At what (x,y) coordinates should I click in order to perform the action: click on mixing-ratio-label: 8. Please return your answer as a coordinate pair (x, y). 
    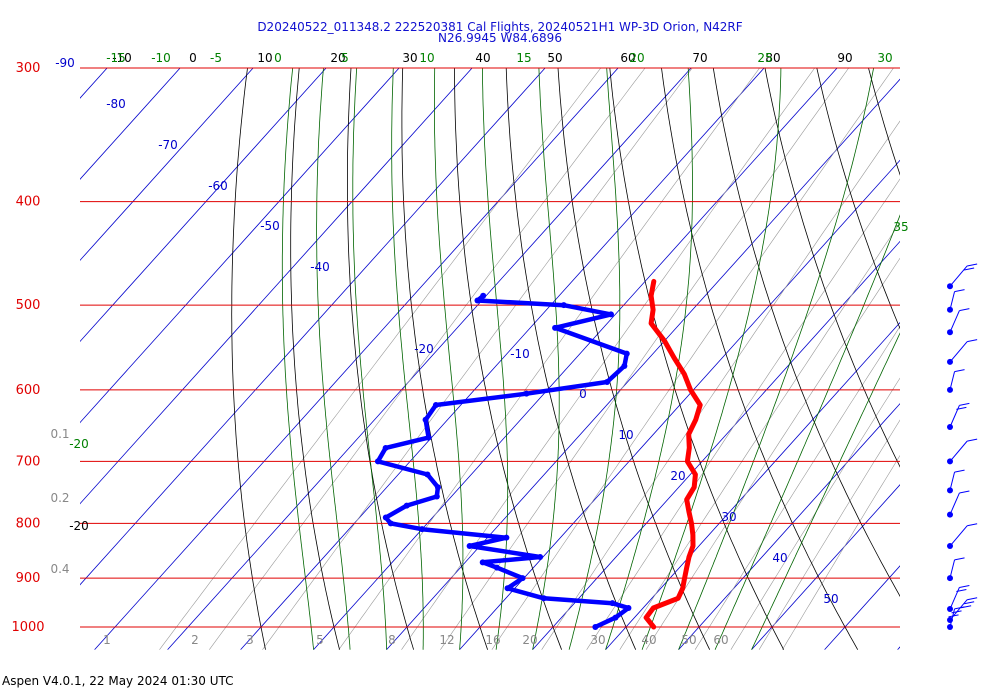
    Looking at the image, I should click on (392, 640).